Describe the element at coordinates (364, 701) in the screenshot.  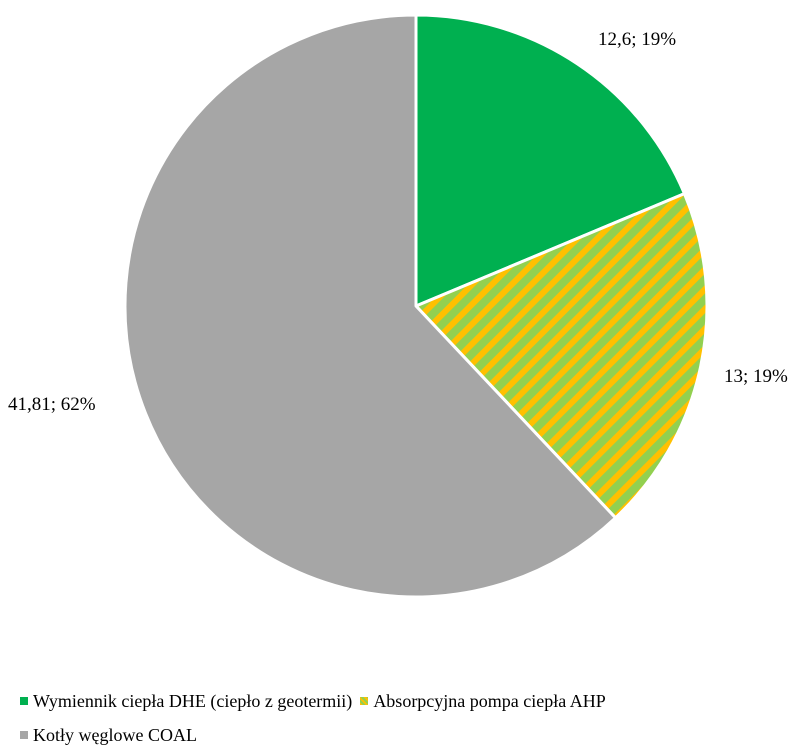
I see `legend-swatch-ahp` at that location.